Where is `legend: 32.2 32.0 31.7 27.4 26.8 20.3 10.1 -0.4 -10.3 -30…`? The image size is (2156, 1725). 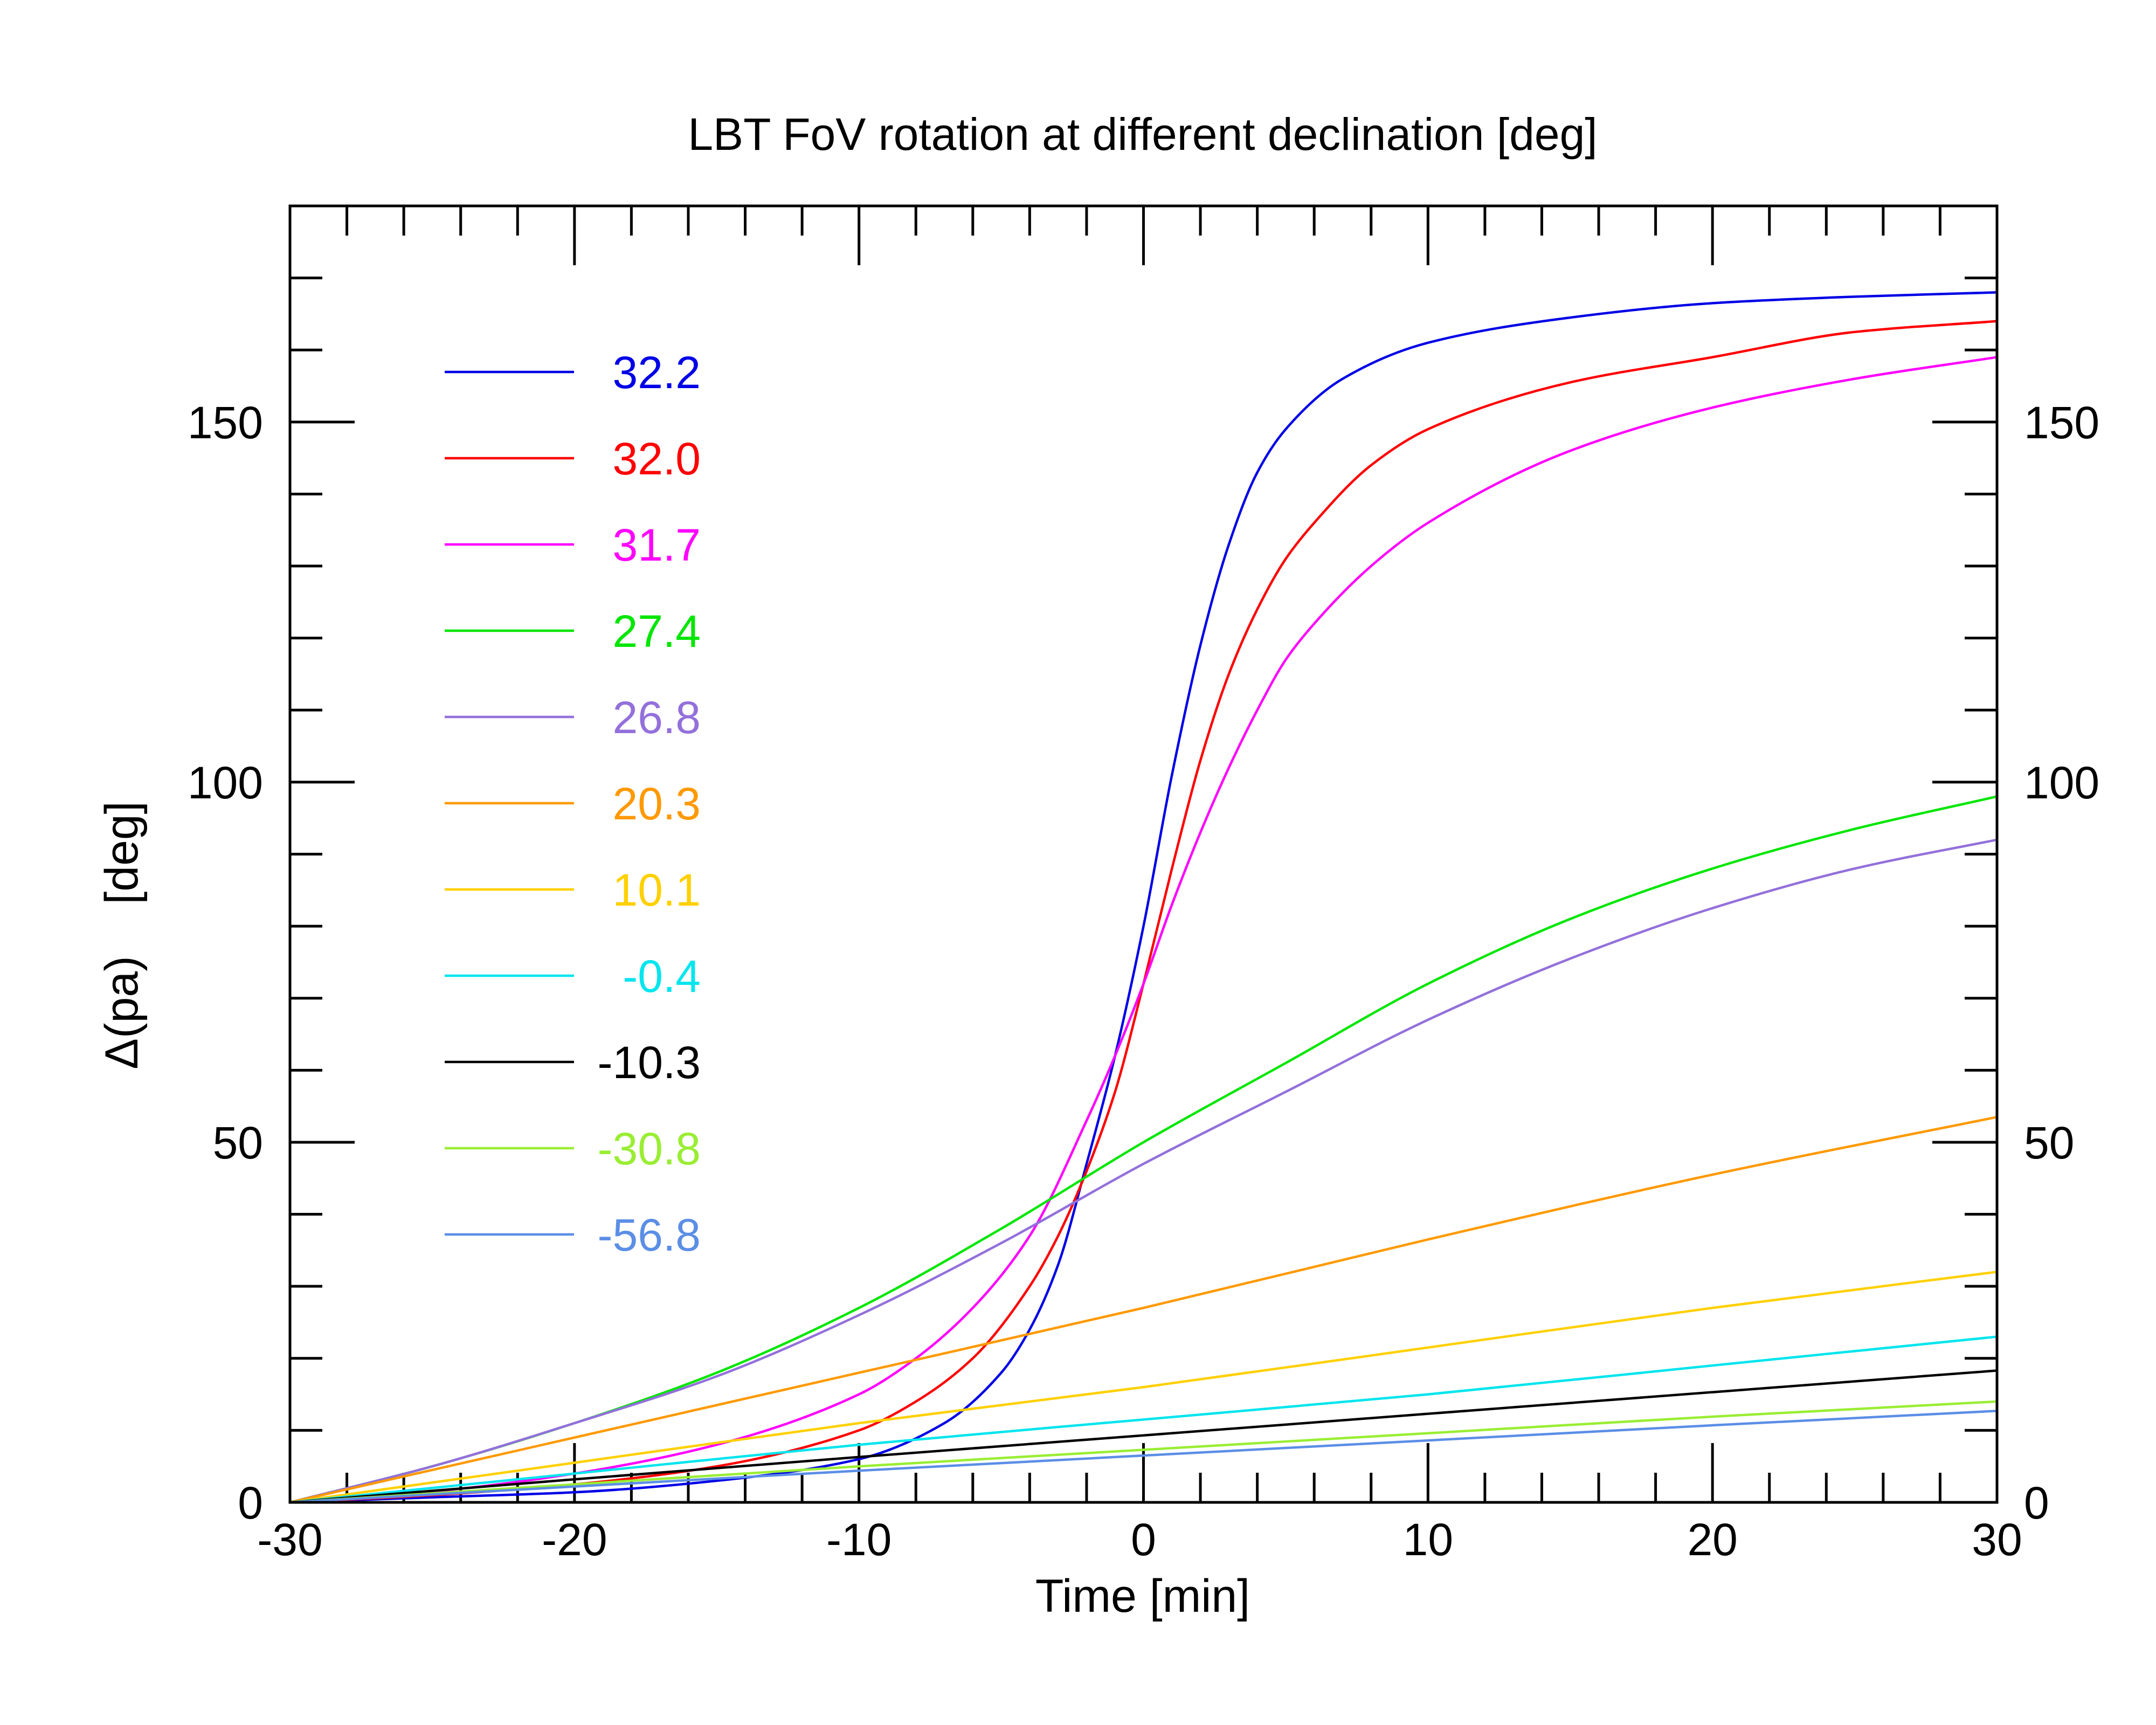 legend: 32.2 32.0 31.7 27.4 26.8 20.3 10.1 -0.4 -10.3 -30… is located at coordinates (573, 803).